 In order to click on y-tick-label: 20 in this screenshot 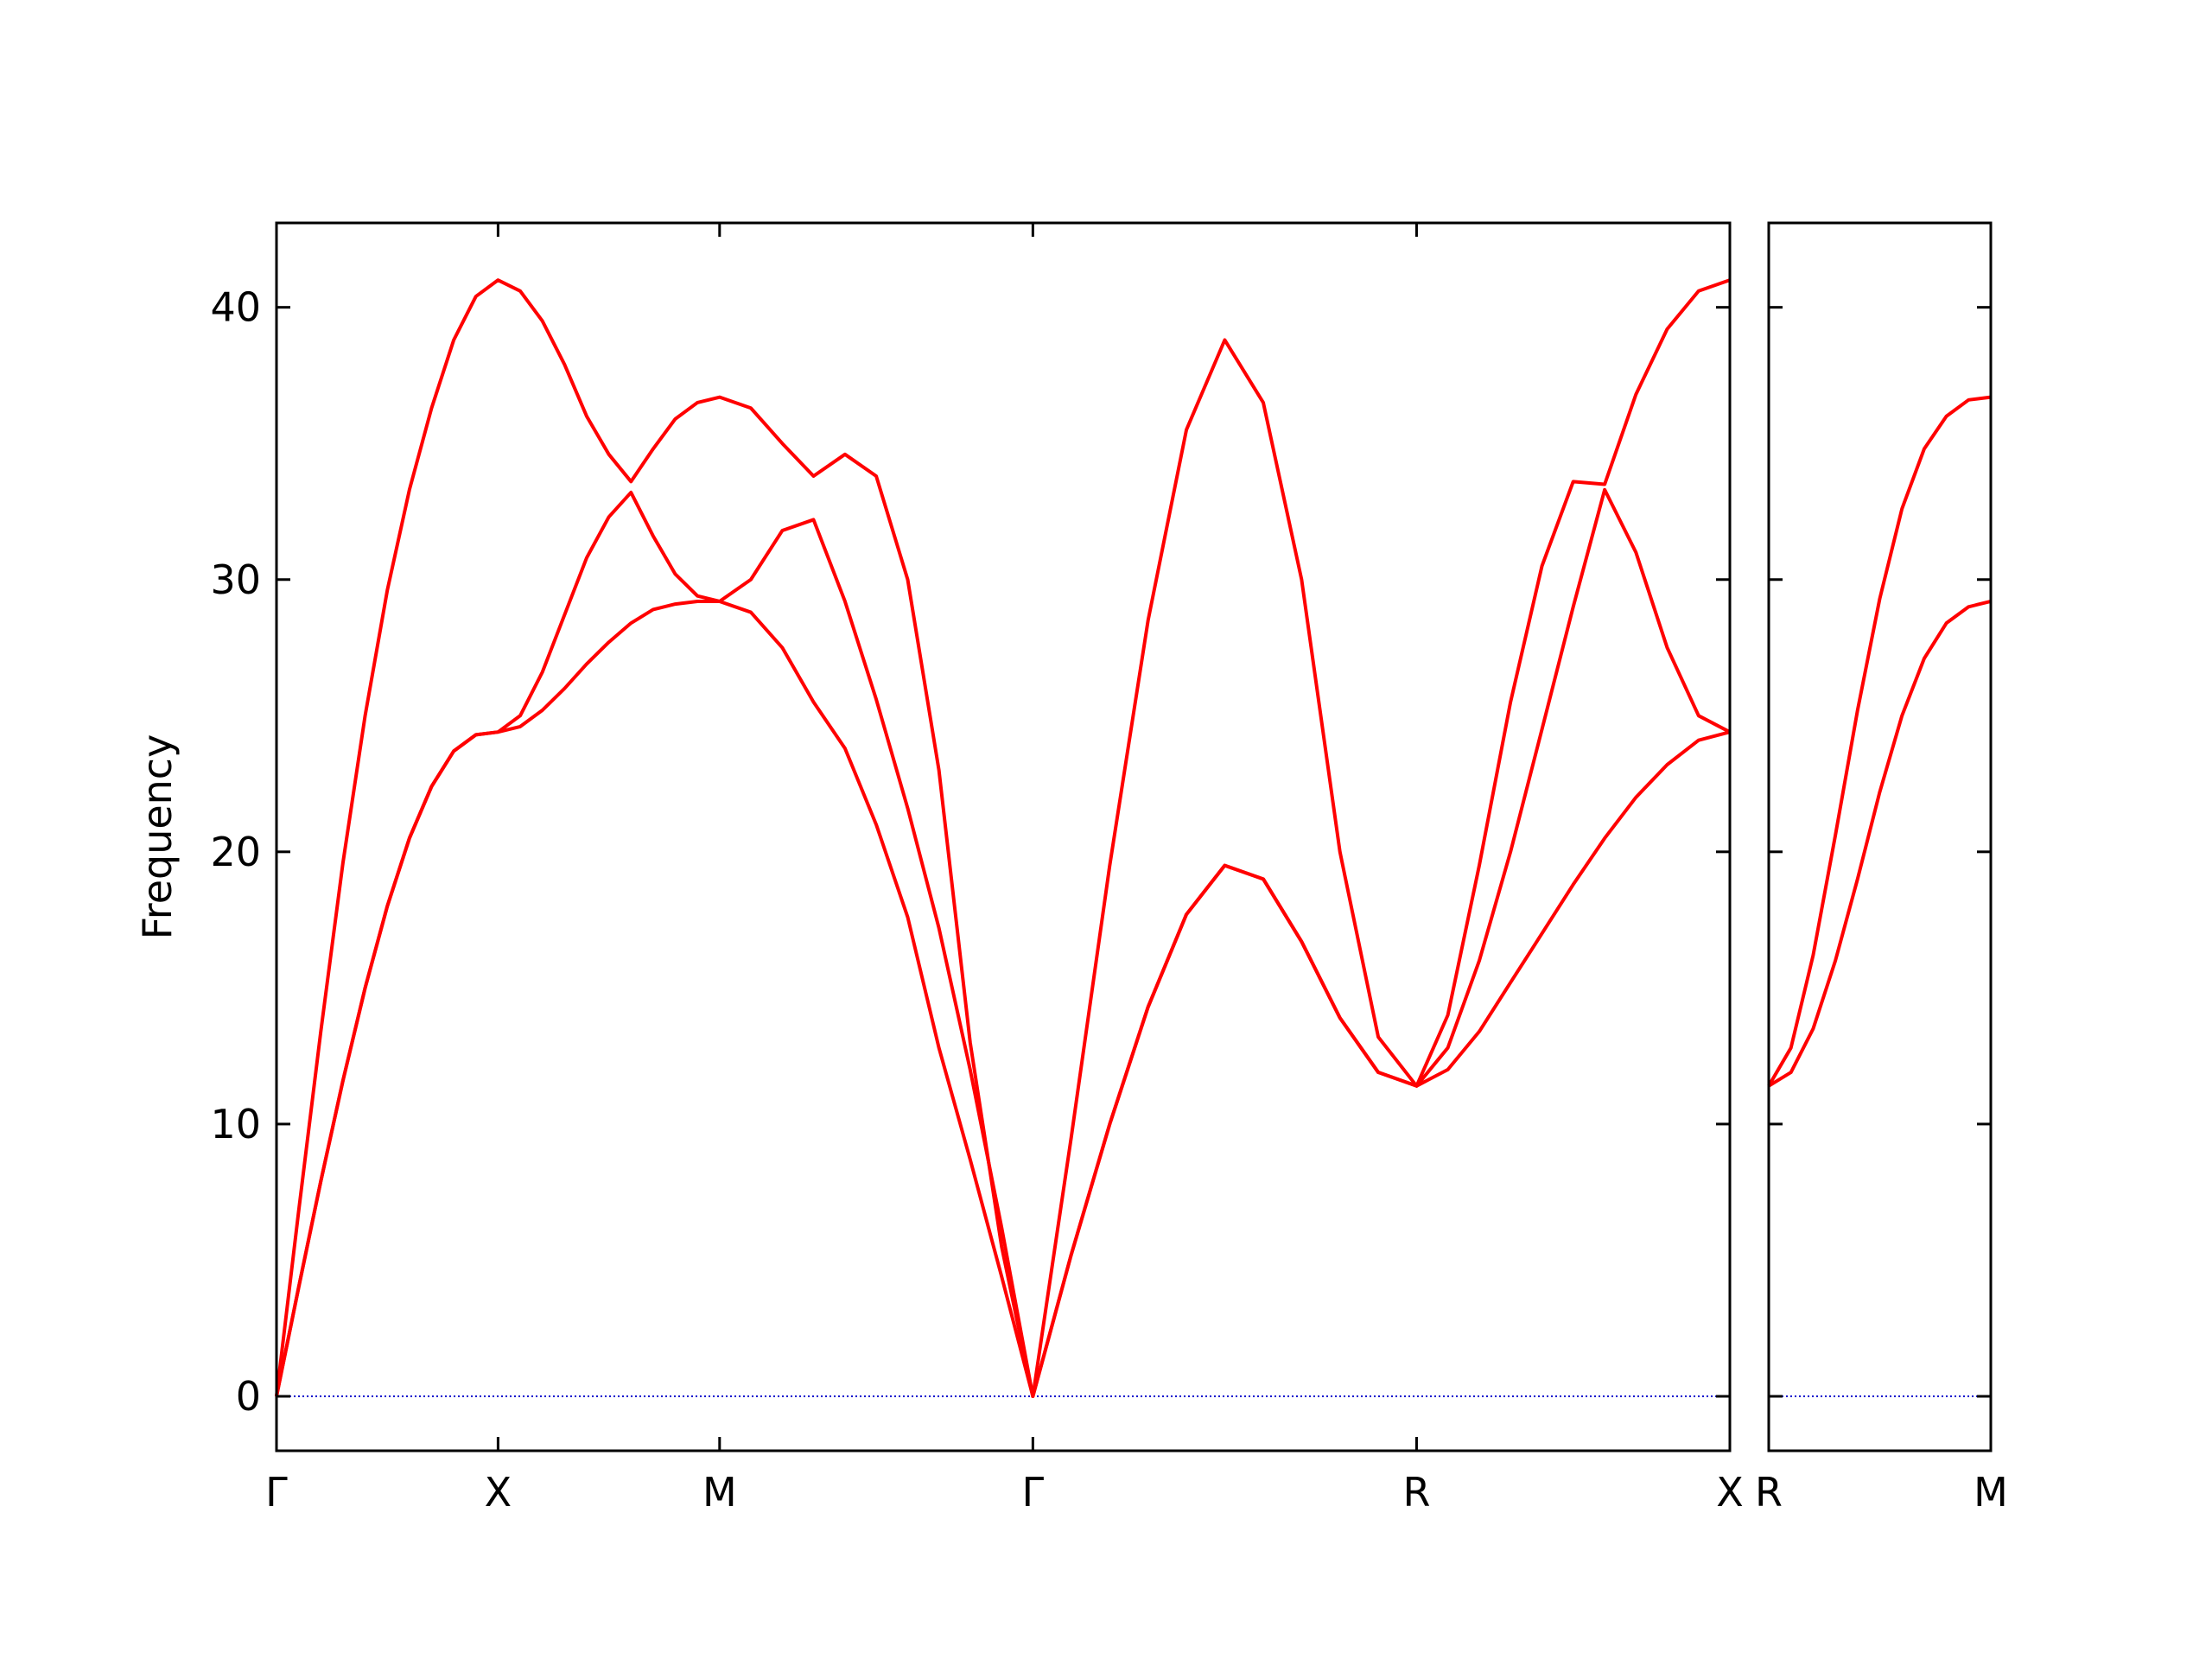, I will do `click(235, 852)`.